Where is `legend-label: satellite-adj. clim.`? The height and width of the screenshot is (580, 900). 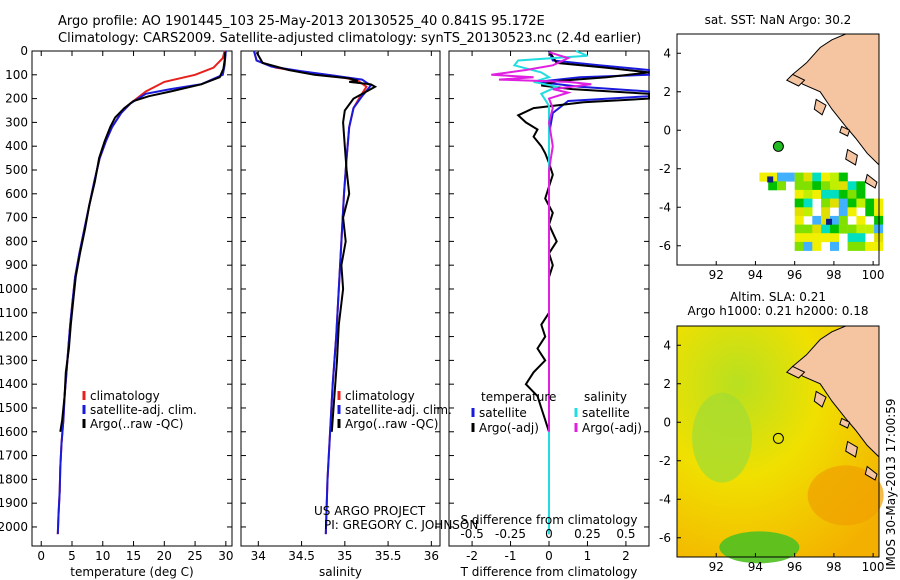
legend-label: satellite-adj. clim. is located at coordinates (398, 410).